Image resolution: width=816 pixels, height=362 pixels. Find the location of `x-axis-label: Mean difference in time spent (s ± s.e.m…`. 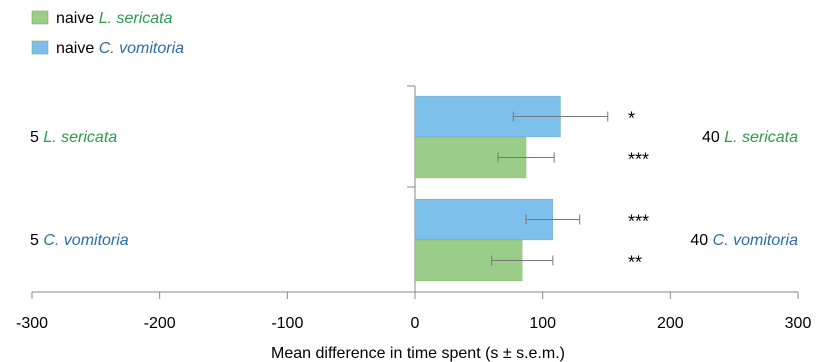

x-axis-label: Mean difference in time spent (s ± s.e.m… is located at coordinates (418, 353).